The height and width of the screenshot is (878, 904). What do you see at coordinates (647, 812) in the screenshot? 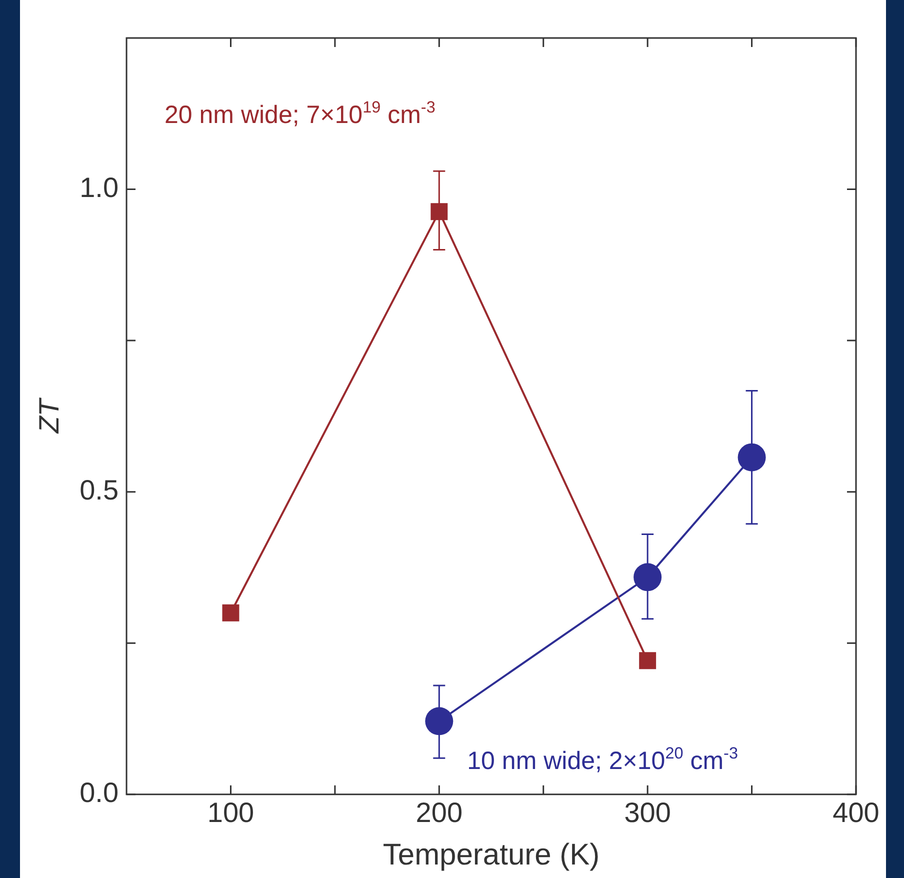
I see `x-tick-label: 300` at bounding box center [647, 812].